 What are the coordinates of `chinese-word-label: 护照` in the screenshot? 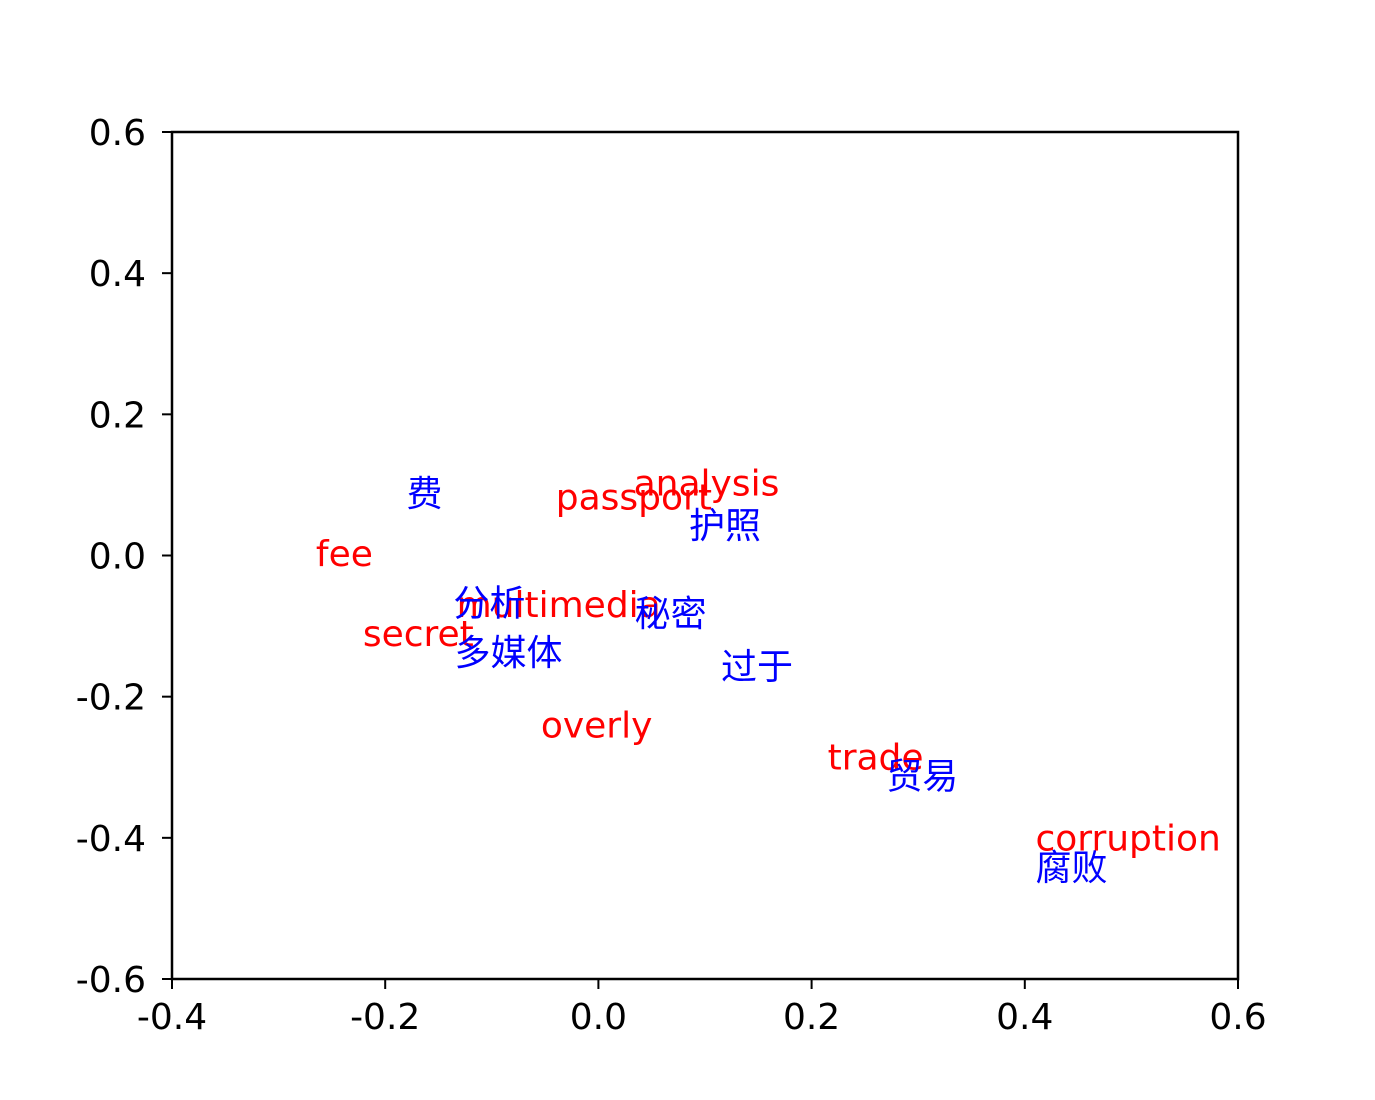 It's located at (725, 526).